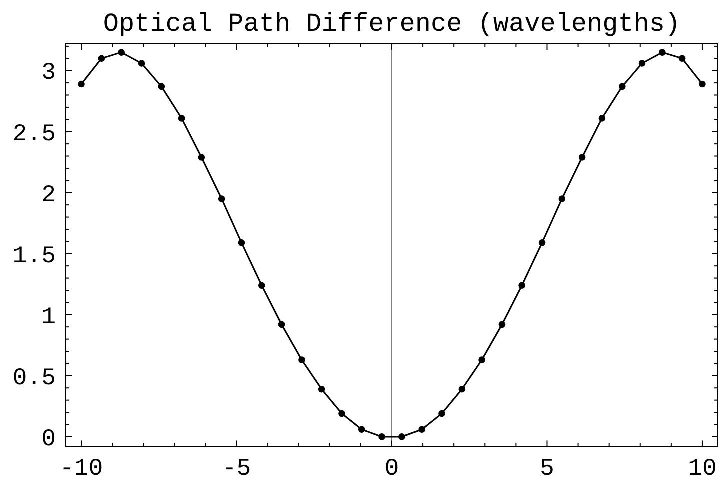 This screenshot has height=480, width=719. I want to click on x-tick-label: 5, so click(547, 468).